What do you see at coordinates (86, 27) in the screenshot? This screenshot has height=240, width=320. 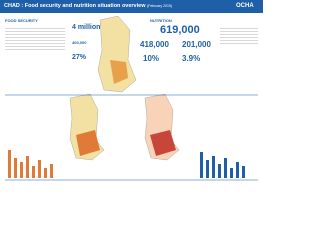 I see `food-people: 4 million` at bounding box center [86, 27].